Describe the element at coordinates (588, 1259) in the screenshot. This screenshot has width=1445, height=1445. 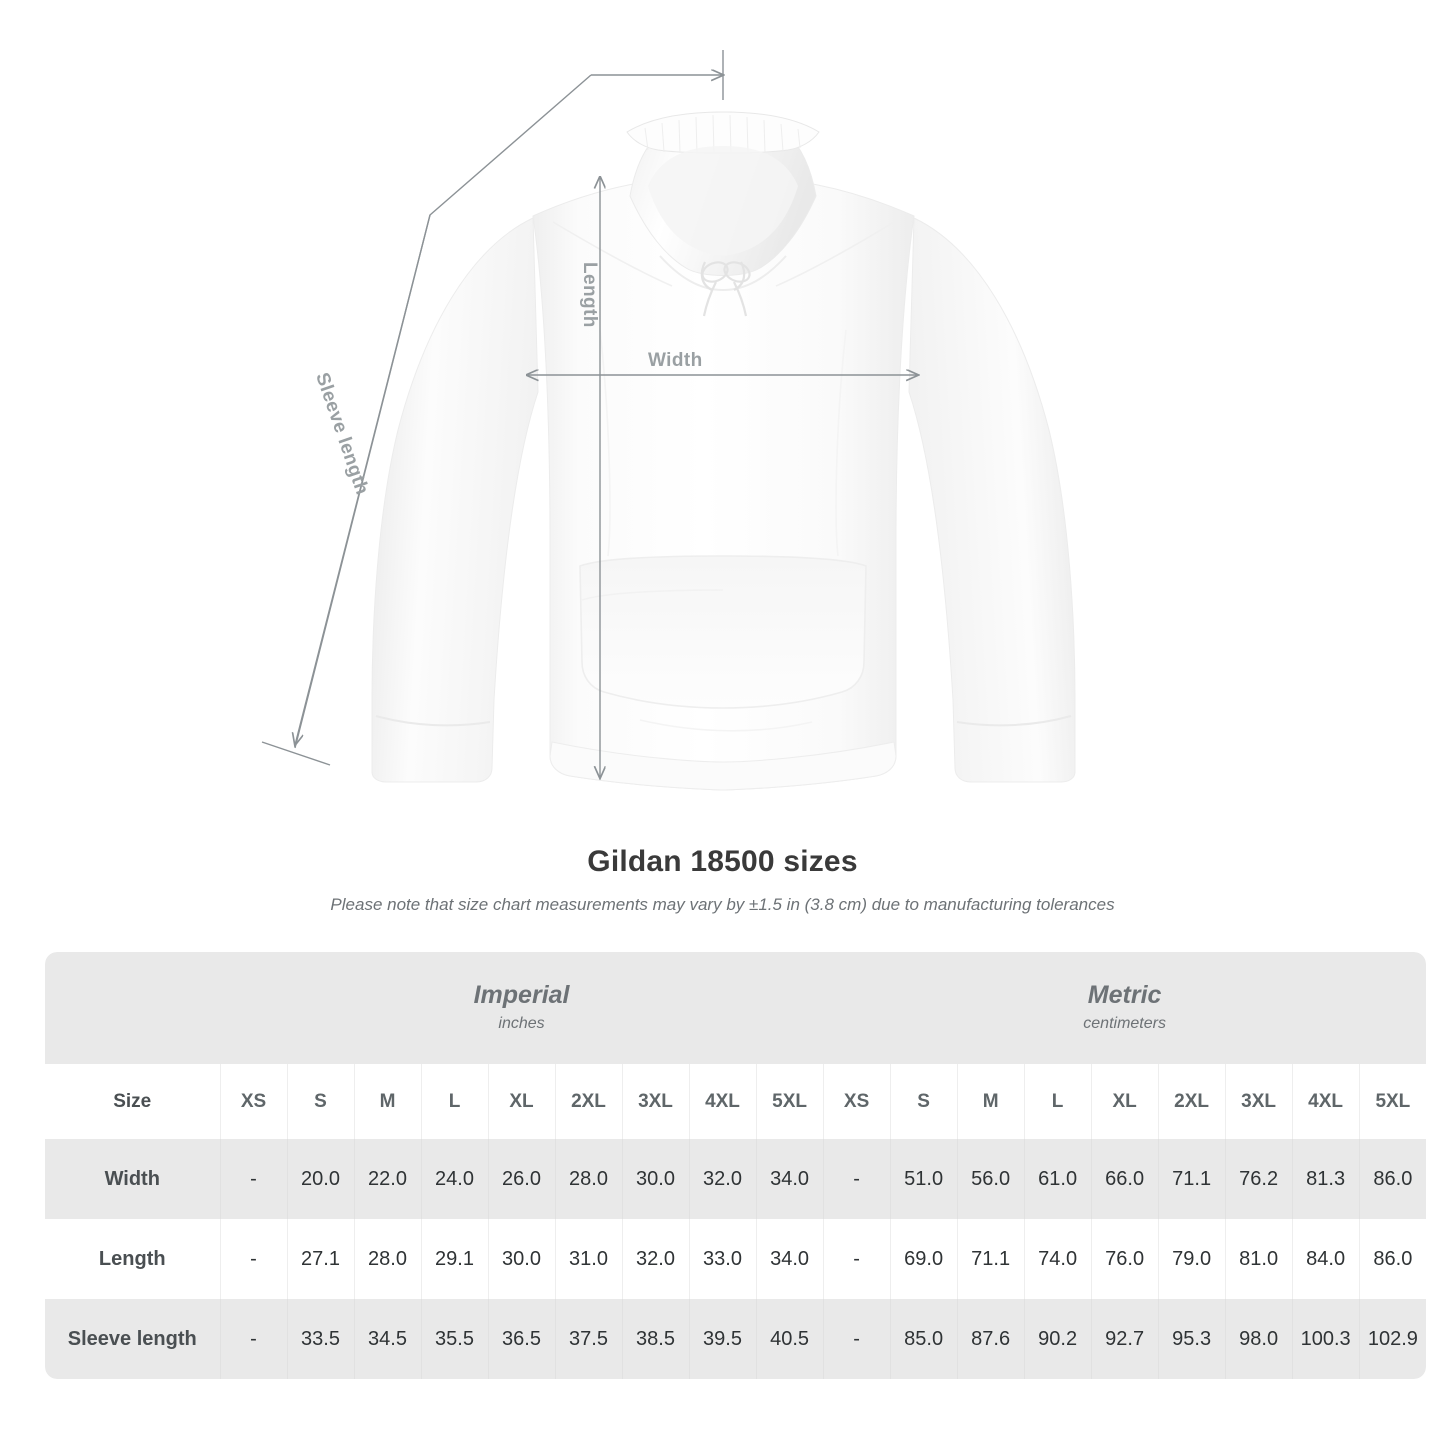
I see `cell-length-imperial-2xl: 31.0` at that location.